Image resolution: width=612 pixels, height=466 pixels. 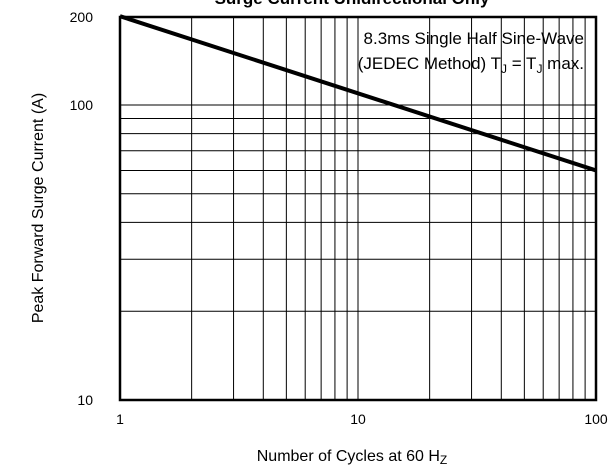 What do you see at coordinates (474, 38) in the screenshot?
I see `annotation-line-1: 8.3ms Single Half Sine-Wave` at bounding box center [474, 38].